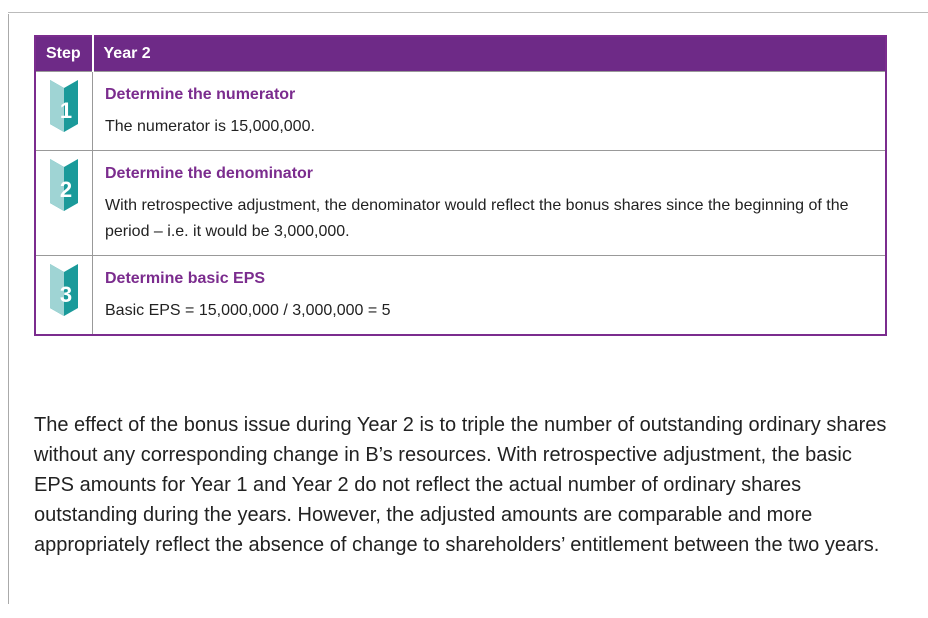 The height and width of the screenshot is (618, 928). I want to click on step-number: 1, so click(66, 110).